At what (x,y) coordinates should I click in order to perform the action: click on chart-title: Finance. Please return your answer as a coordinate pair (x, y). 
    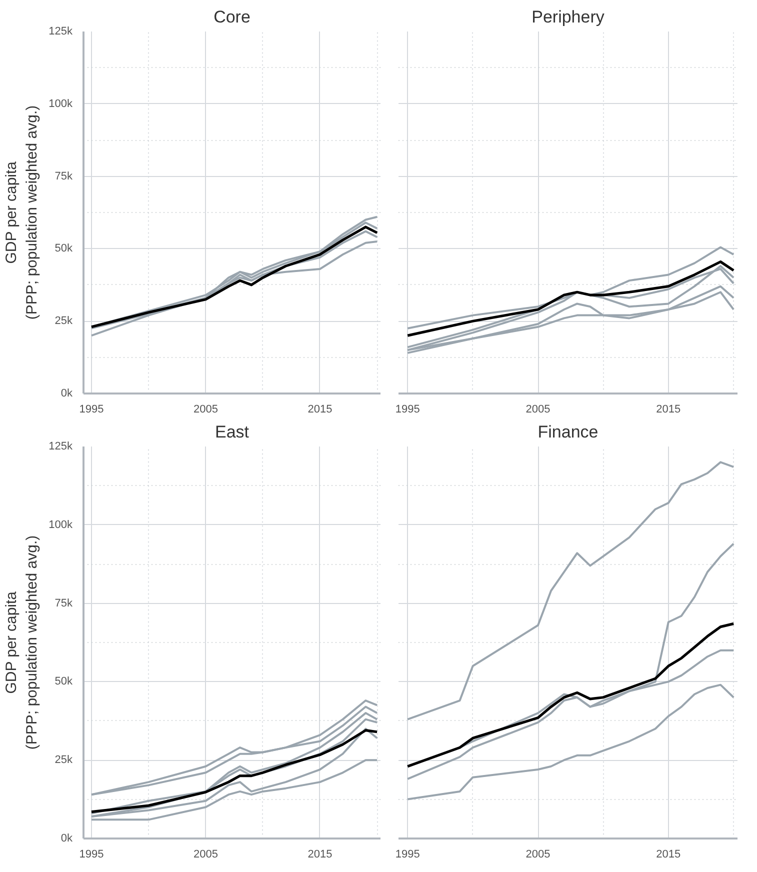
    Looking at the image, I should click on (568, 432).